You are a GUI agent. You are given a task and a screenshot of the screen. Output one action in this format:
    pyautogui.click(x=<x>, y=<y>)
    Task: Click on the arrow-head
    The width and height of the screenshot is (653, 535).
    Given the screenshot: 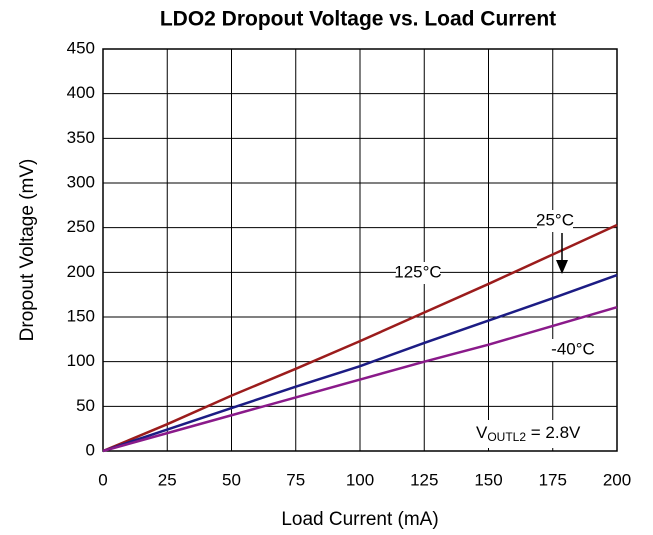 What is the action you would take?
    pyautogui.click(x=562, y=267)
    